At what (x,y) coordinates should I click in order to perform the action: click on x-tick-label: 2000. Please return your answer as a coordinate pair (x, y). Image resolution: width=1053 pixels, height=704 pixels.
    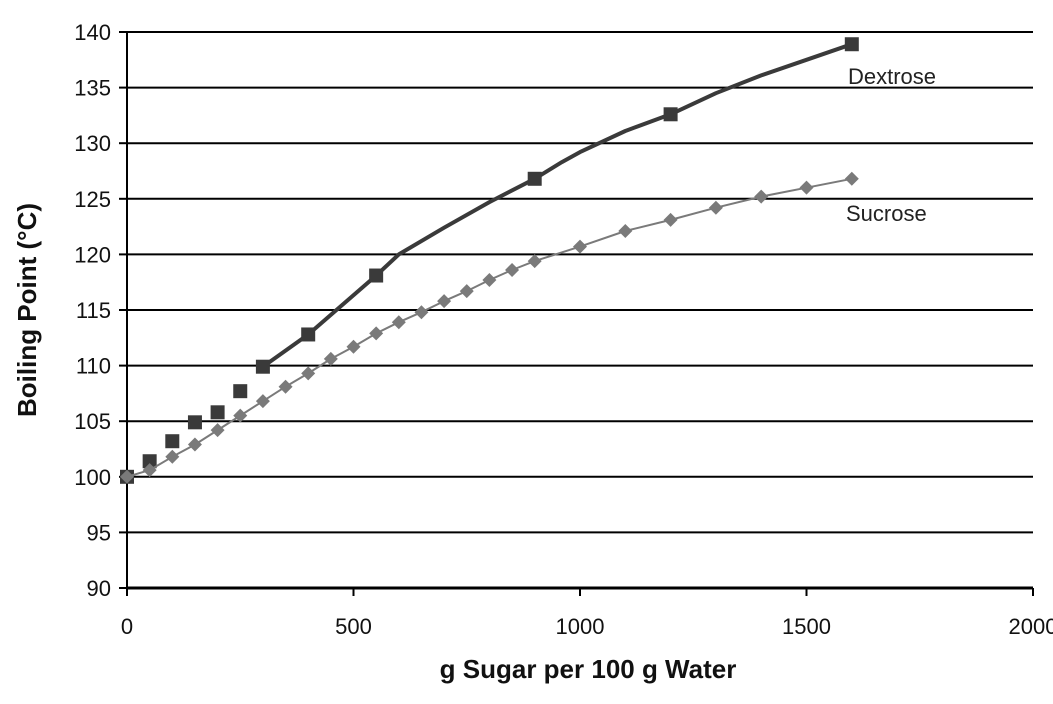
    Looking at the image, I should click on (1031, 626).